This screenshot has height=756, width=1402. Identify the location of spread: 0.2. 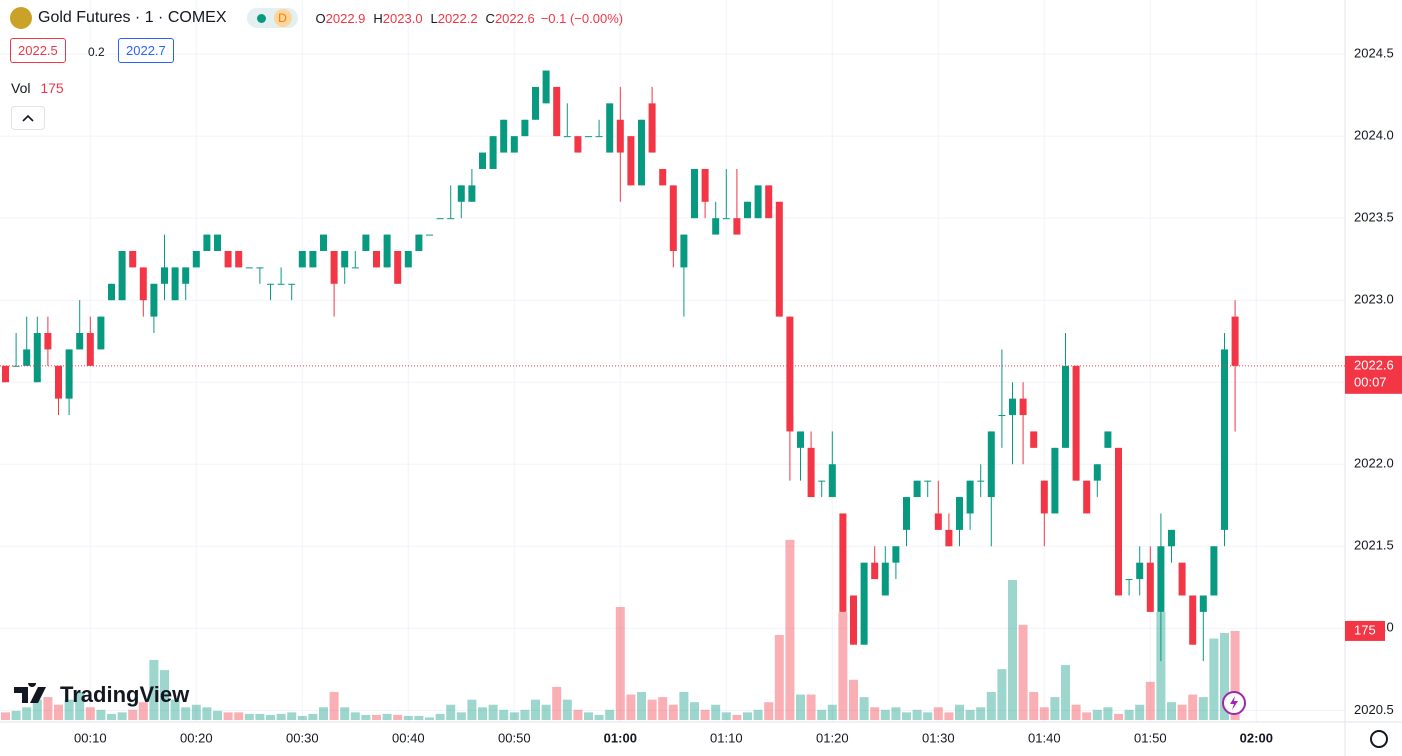
(96, 52).